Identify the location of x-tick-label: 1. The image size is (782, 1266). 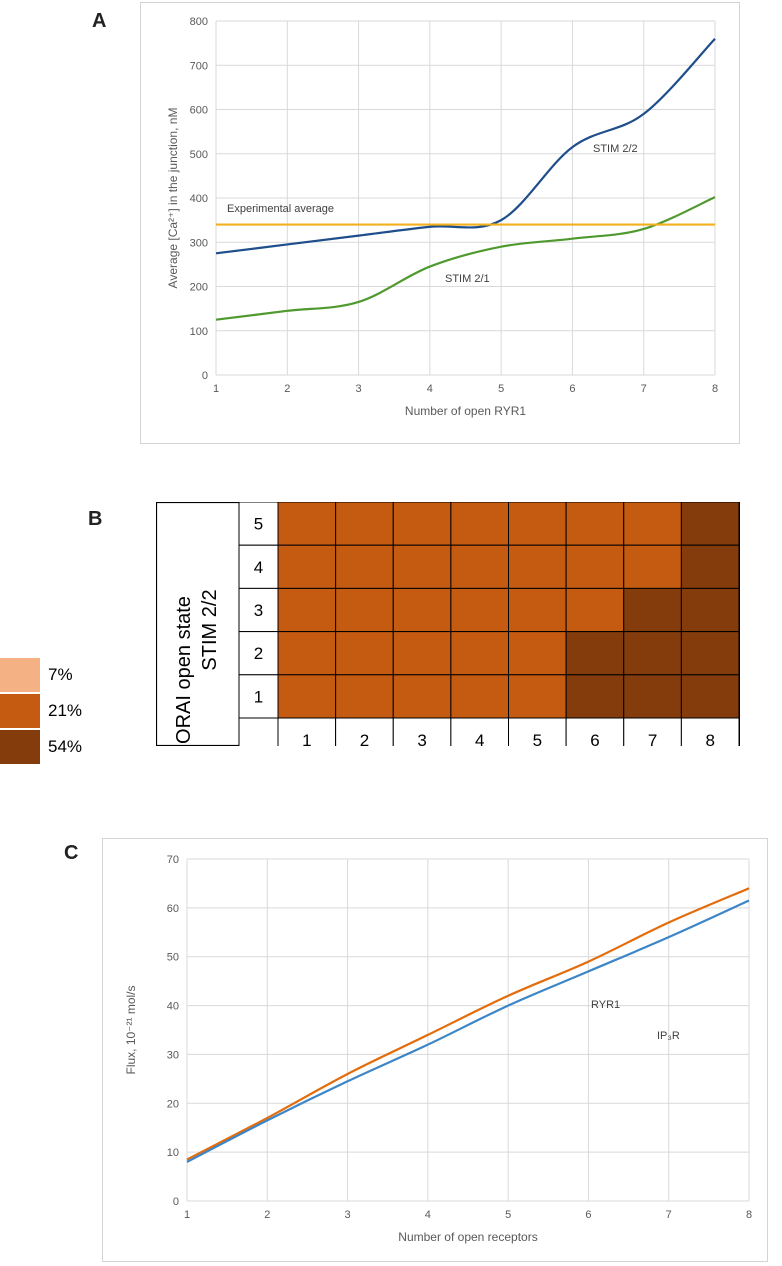
(216, 389).